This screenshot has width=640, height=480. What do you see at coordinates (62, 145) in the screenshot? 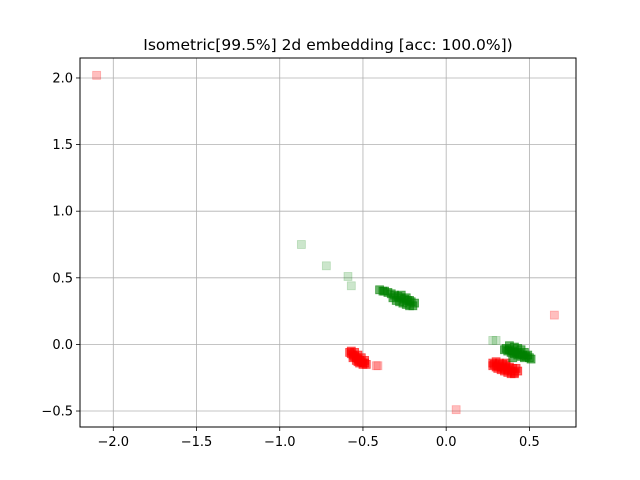
I see `y-tick-label: 1.5` at bounding box center [62, 145].